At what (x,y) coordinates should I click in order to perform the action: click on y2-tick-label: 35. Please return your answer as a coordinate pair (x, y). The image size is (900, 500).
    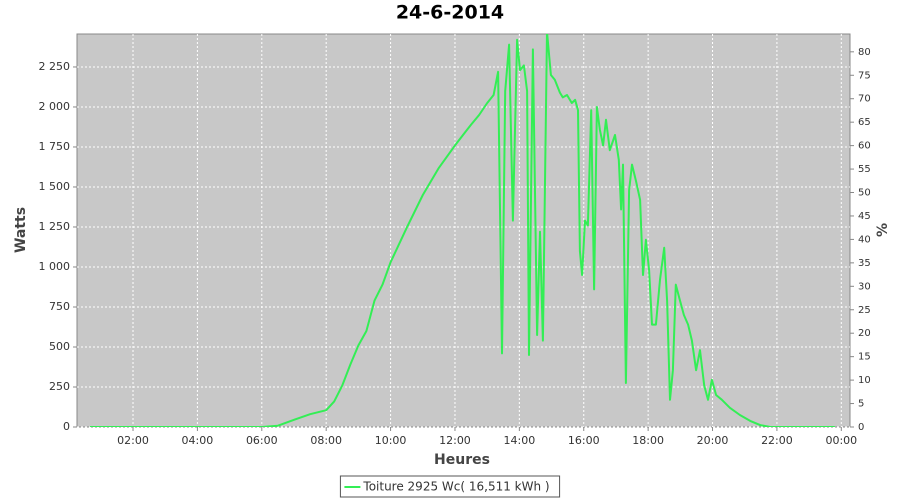
    Looking at the image, I should click on (864, 263).